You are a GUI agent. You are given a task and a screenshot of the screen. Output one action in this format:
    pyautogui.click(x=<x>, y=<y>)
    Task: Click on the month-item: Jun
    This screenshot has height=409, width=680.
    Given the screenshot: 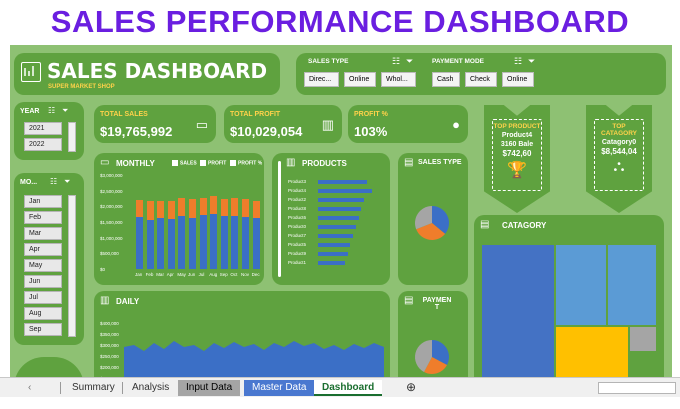 What is the action you would take?
    pyautogui.click(x=43, y=281)
    